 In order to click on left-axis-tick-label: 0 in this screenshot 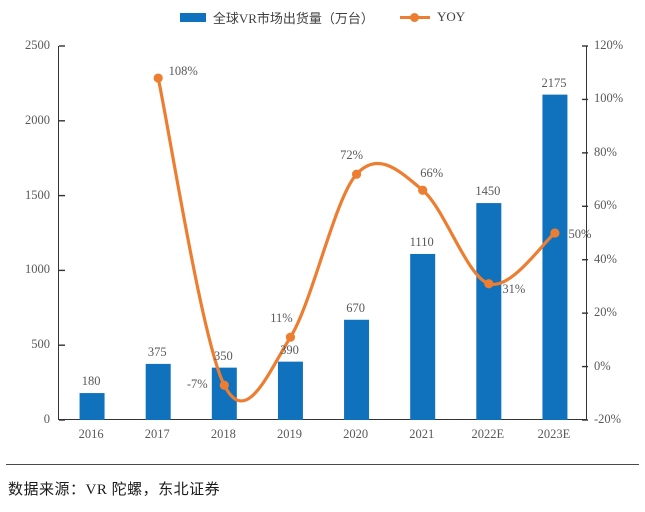, I will do `click(46, 419)`.